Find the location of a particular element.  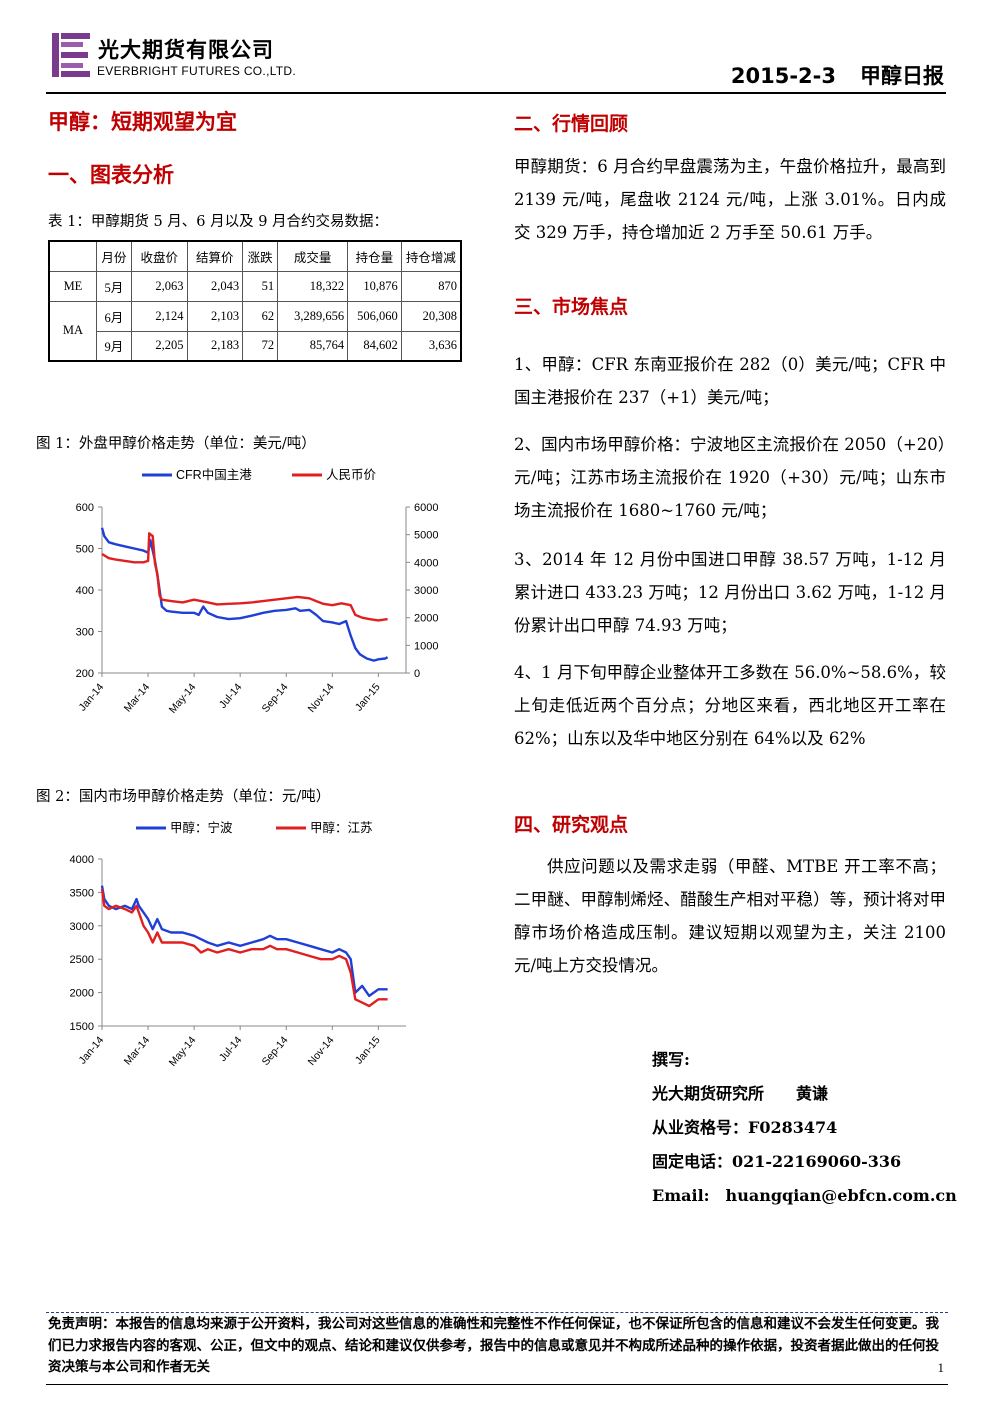

table-header-row: 月份 收盘价 结算价 涨跌 成交量 持仓量 持仓增减 is located at coordinates (255, 256).